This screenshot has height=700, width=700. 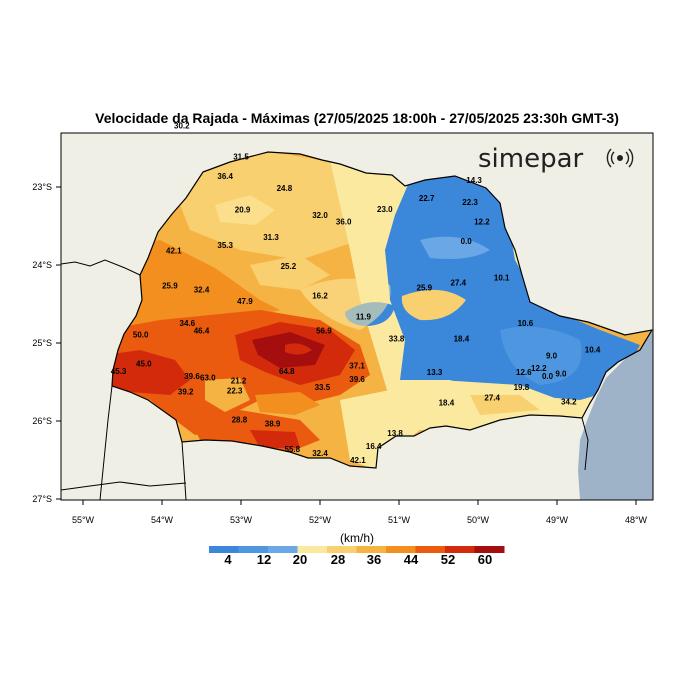 I want to click on station-value: 32.0, so click(x=320, y=215).